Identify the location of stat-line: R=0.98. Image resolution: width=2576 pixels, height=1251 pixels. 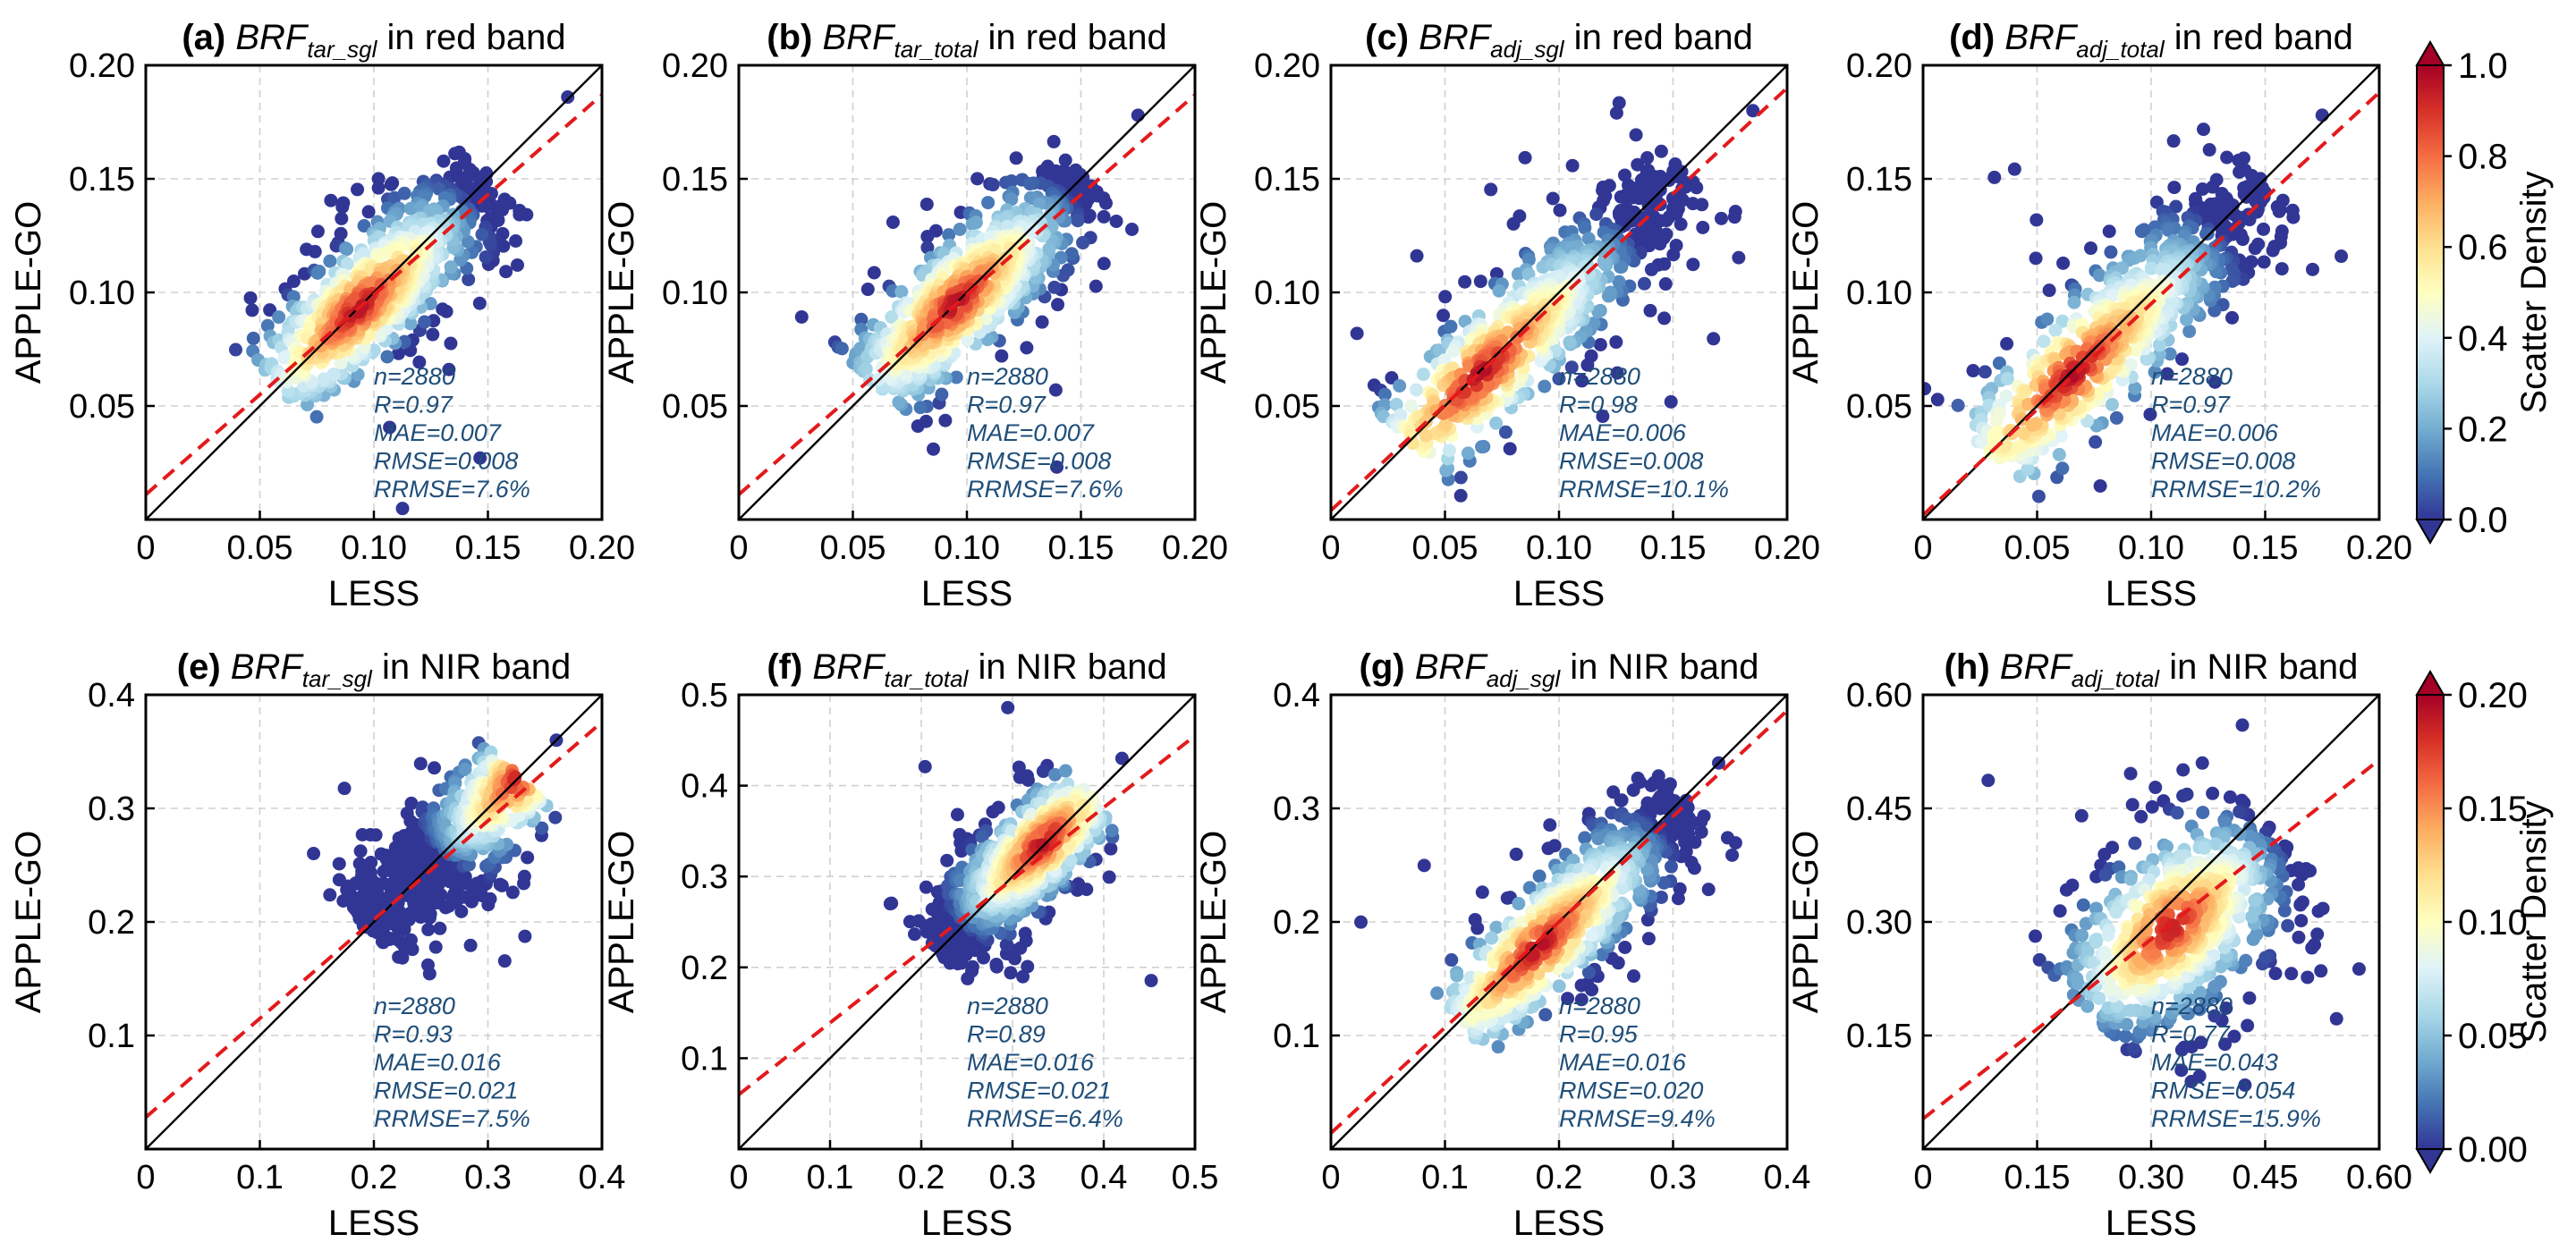
(1598, 405).